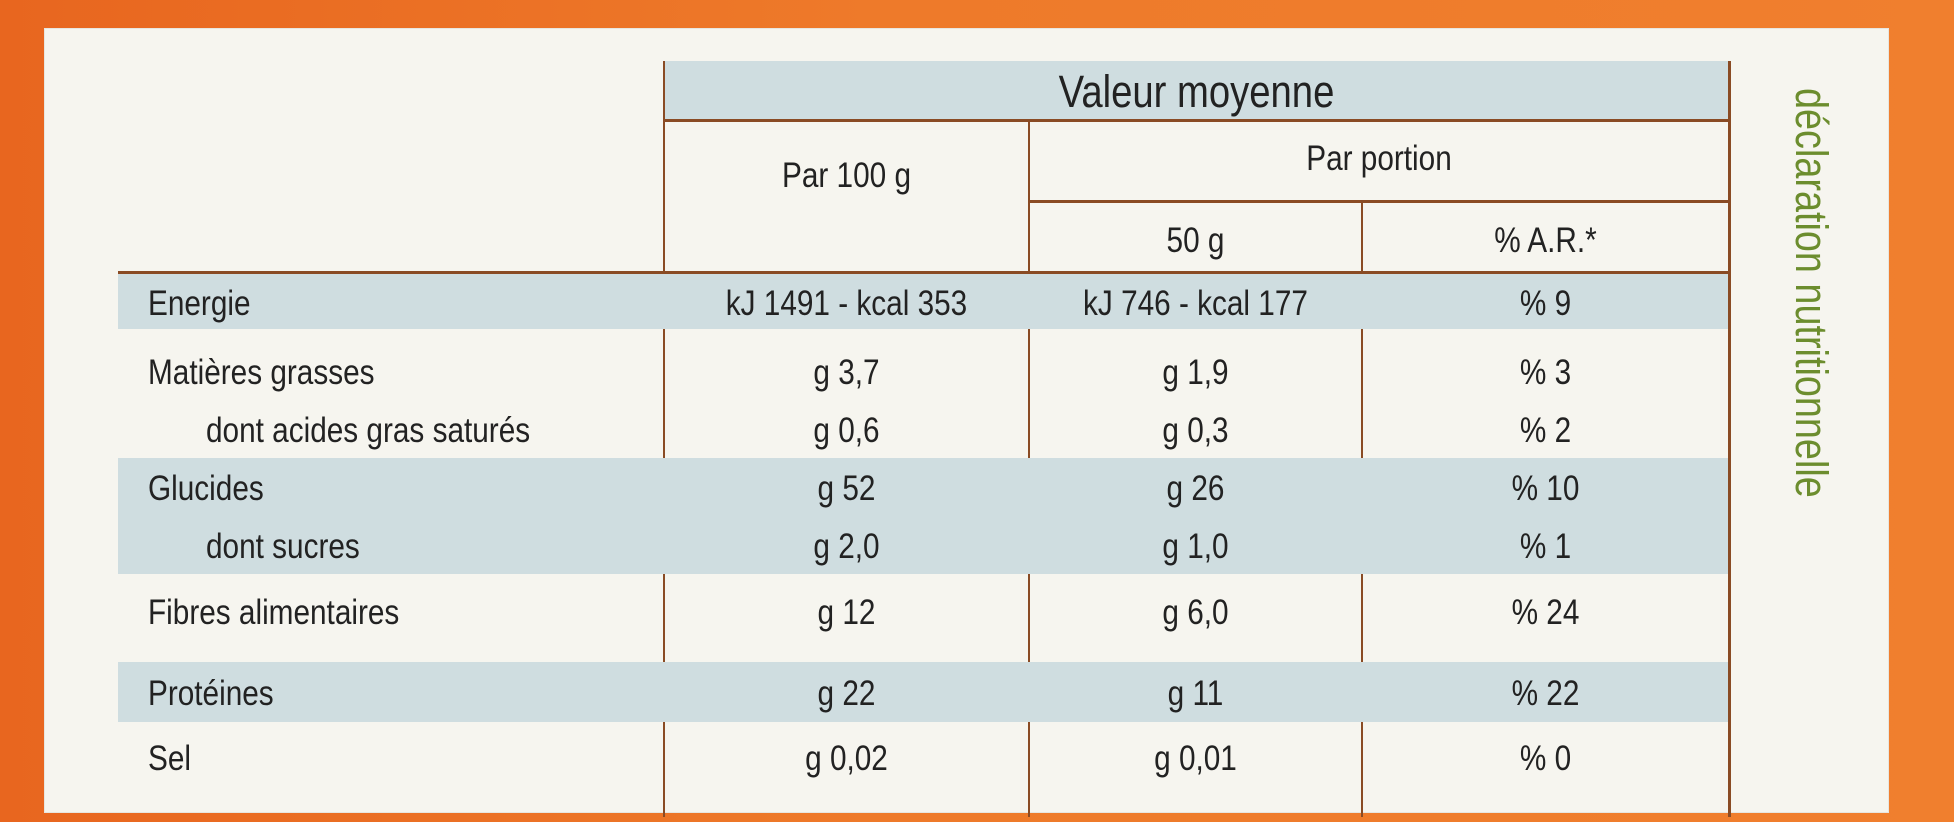  I want to click on label-column-rule, so click(664, 439).